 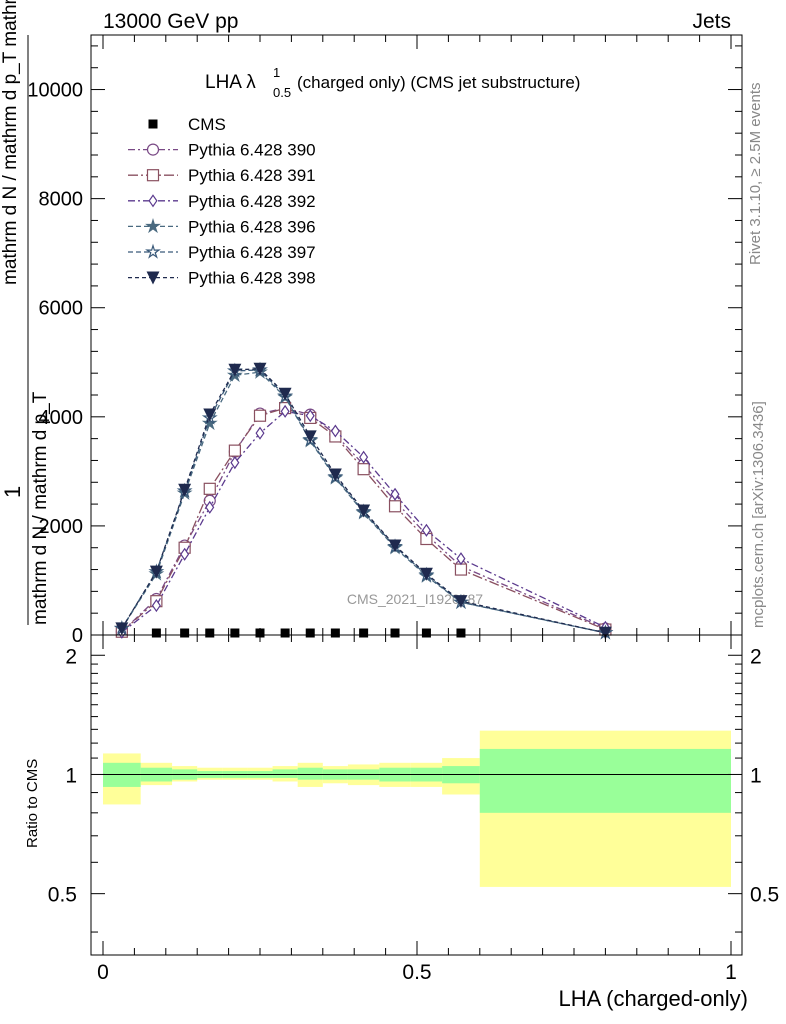 What do you see at coordinates (61, 418) in the screenshot?
I see `main-y-tick-label: 4000` at bounding box center [61, 418].